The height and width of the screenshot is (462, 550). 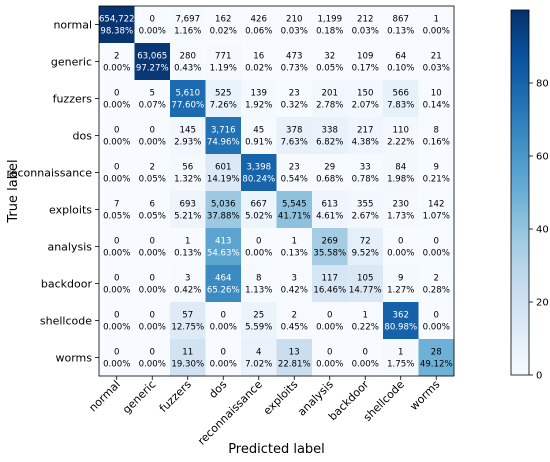 I want to click on cell-percent-label: 80.98%, so click(x=400, y=328).